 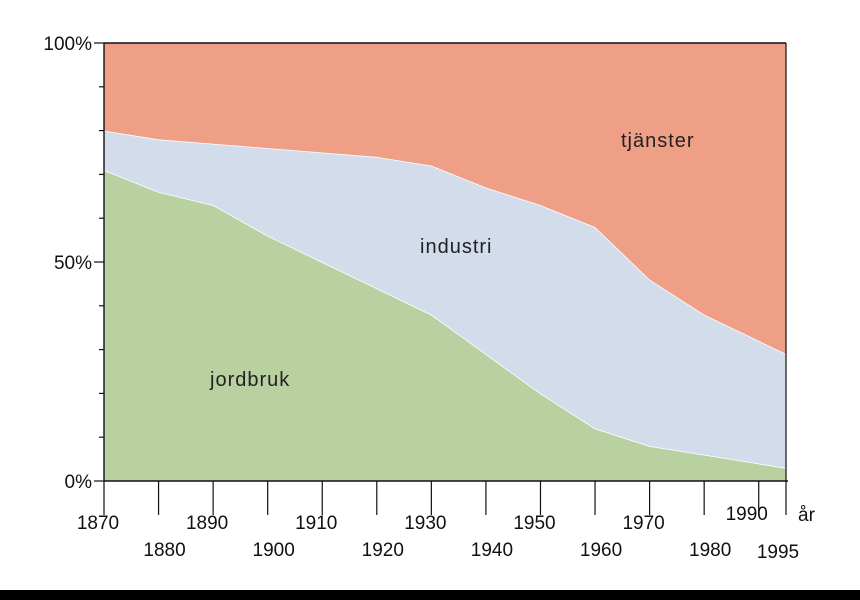 I want to click on x-tick-label-1995: 1995, so click(x=778, y=552).